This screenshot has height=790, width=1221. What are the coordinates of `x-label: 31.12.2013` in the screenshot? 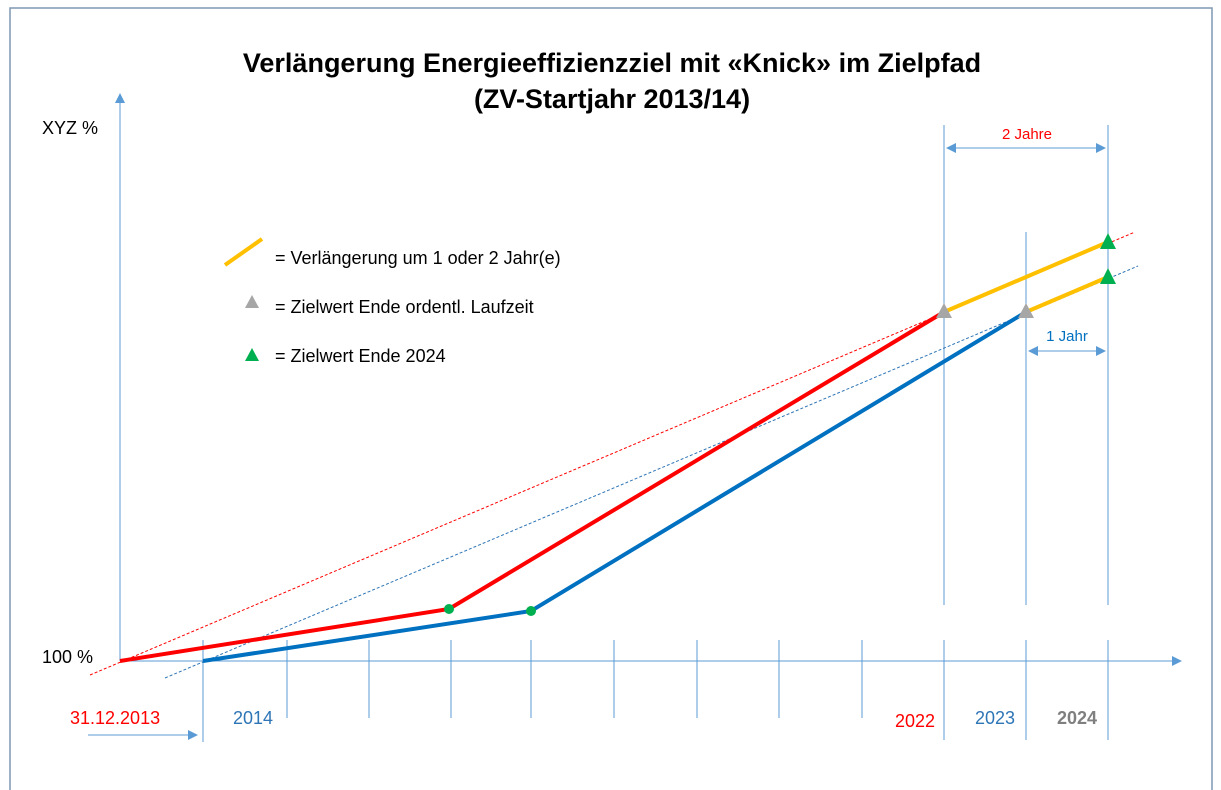 It's located at (115, 718).